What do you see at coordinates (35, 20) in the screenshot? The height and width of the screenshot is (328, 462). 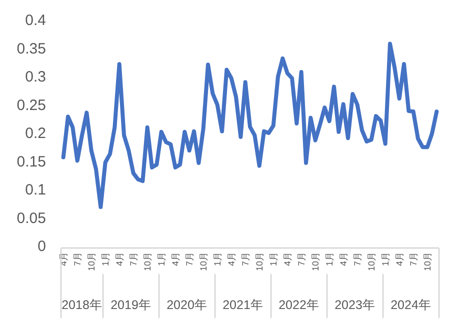 I see `y-tick-label: 0.4` at bounding box center [35, 20].